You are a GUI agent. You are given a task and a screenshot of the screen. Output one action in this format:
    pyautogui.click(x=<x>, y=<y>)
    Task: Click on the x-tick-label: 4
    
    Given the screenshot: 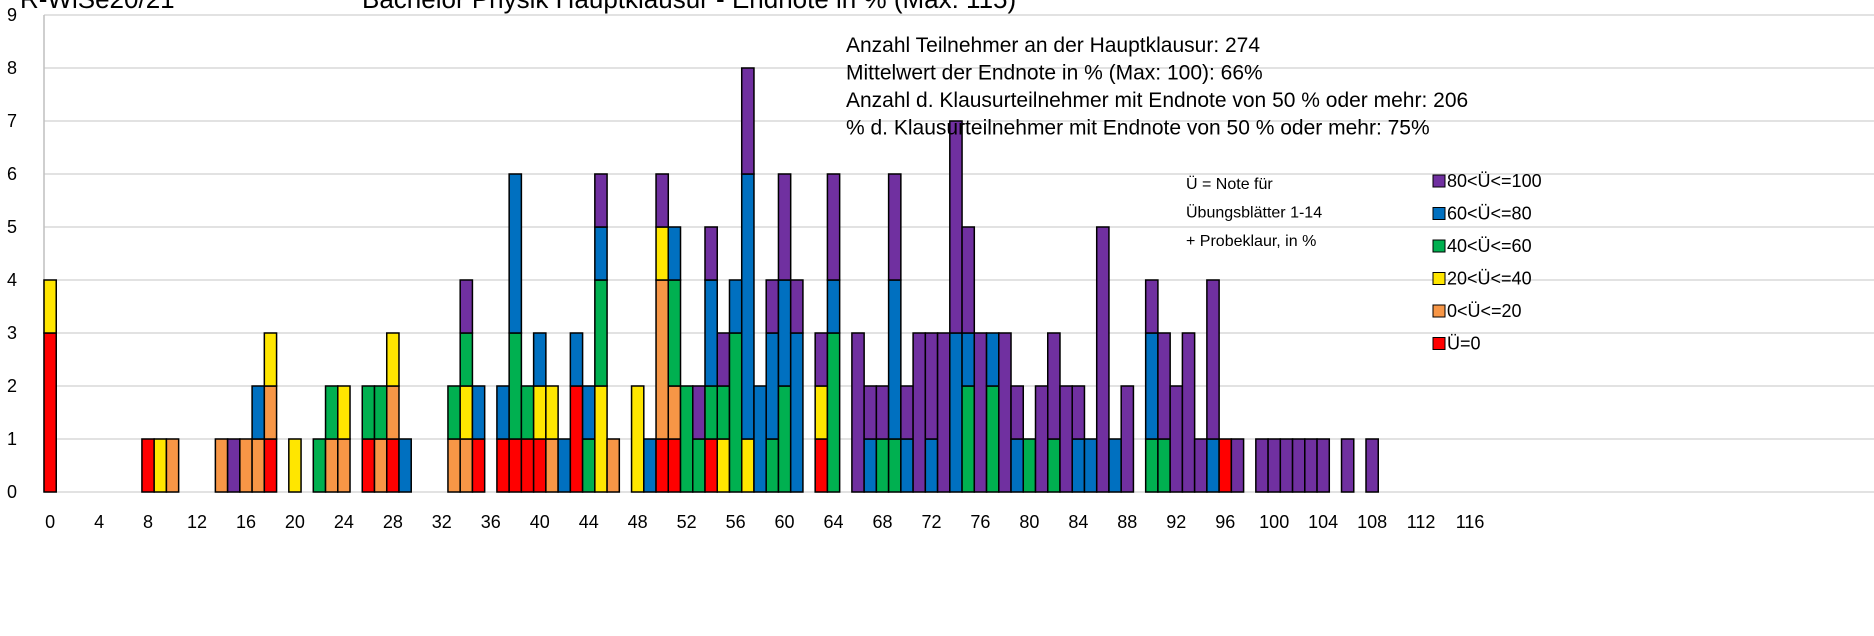 What is the action you would take?
    pyautogui.click(x=99, y=522)
    